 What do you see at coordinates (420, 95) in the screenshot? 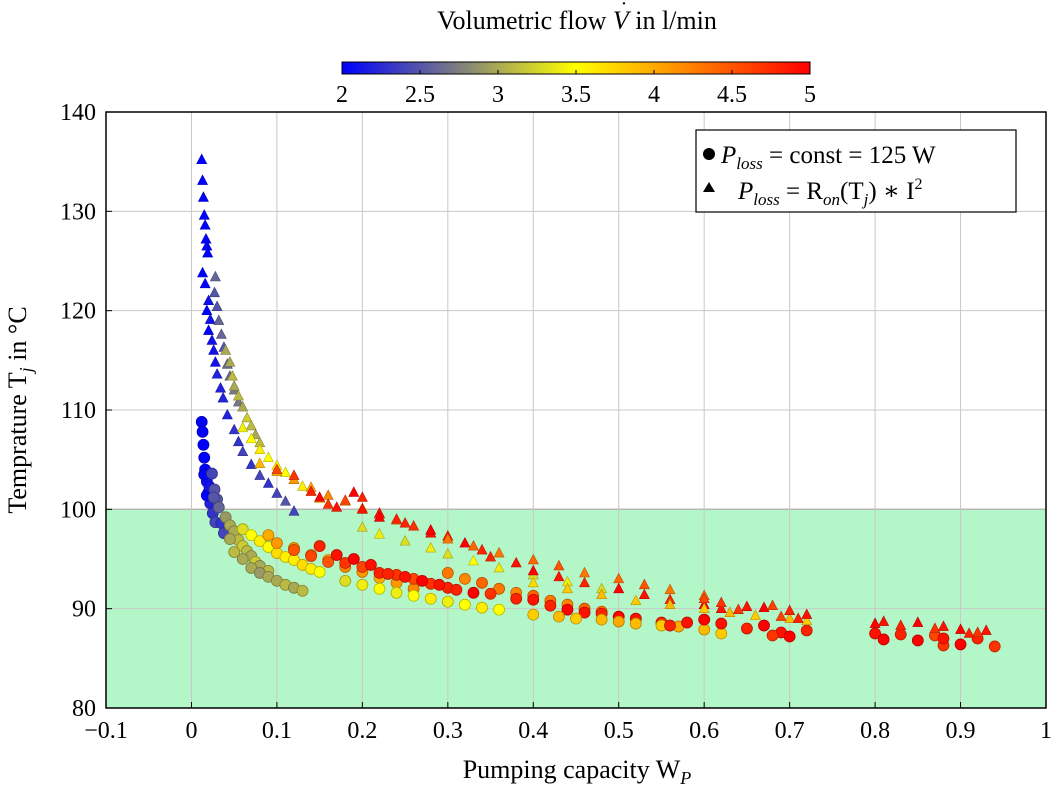
I see `colorbar-tick-label: 2.5` at bounding box center [420, 95].